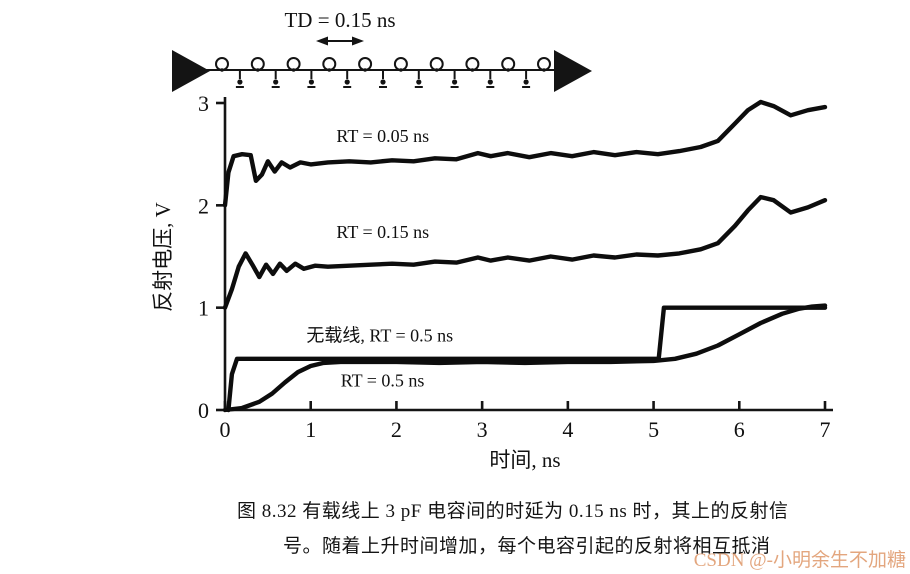  I want to click on watermark: CSDN @-小明余生不加糖, so click(799, 560).